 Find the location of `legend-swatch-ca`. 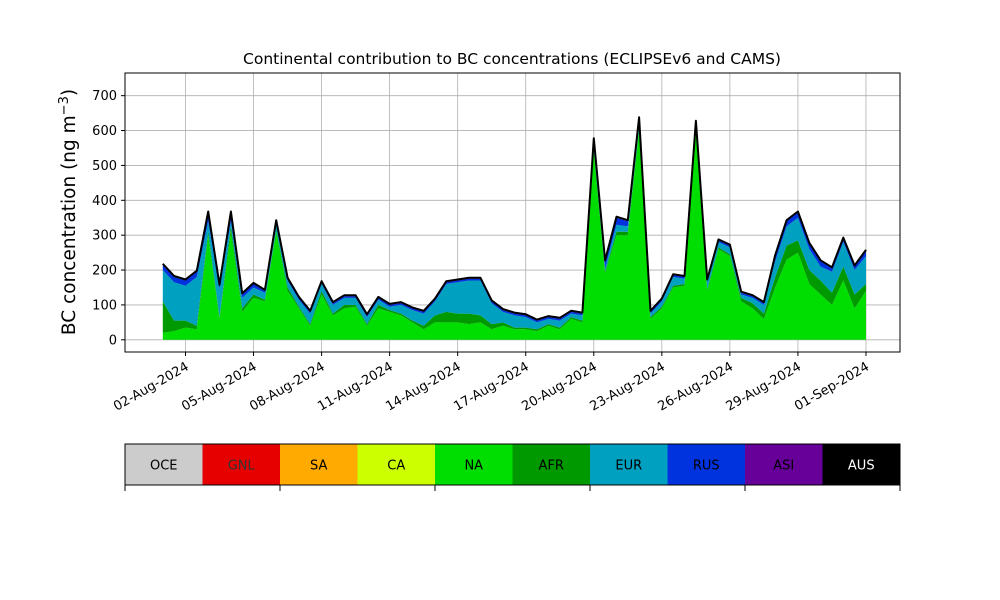

legend-swatch-ca is located at coordinates (396, 464).